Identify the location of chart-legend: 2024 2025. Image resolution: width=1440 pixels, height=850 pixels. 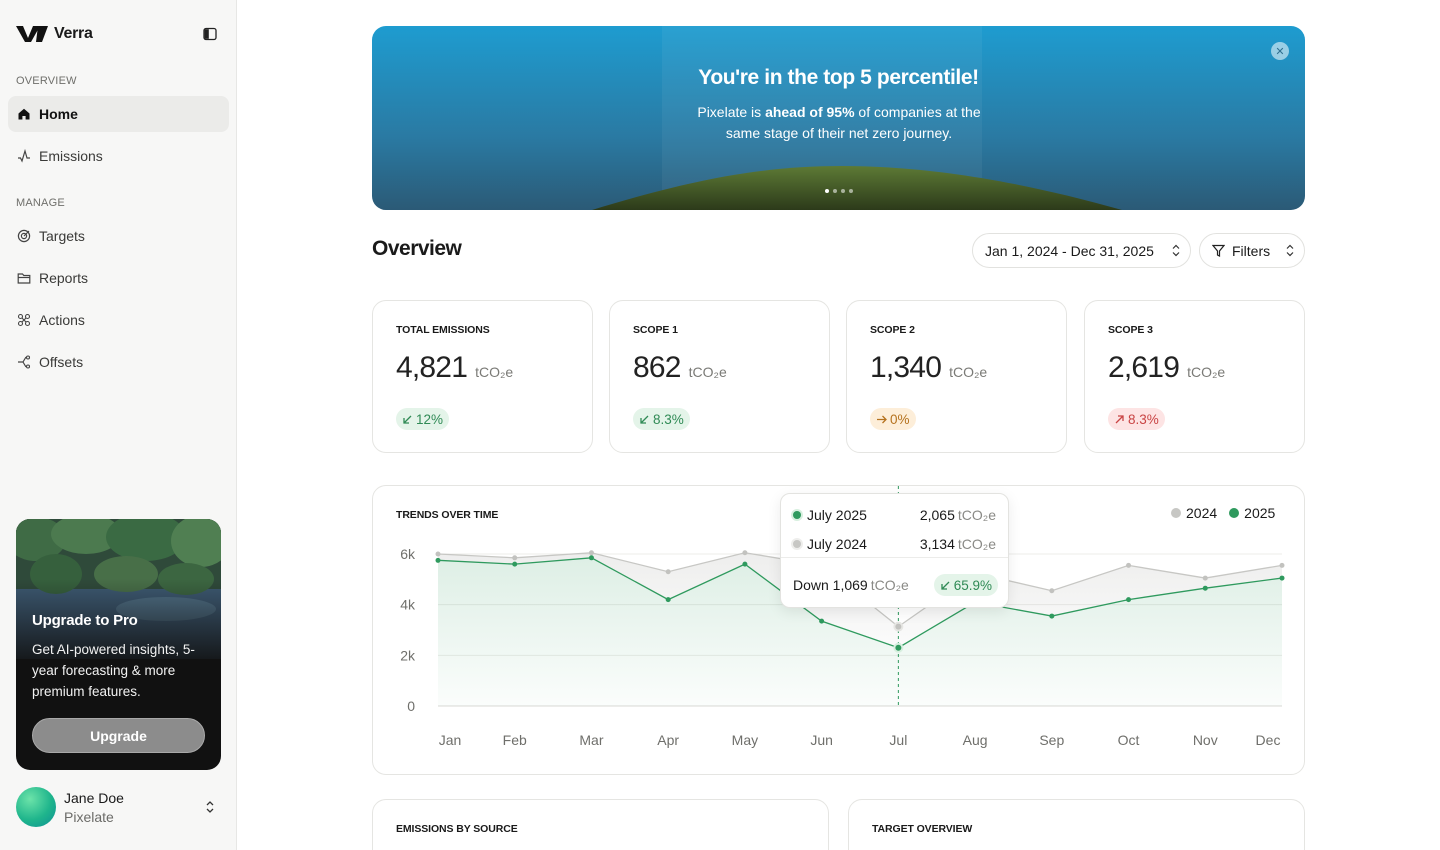
(1223, 513).